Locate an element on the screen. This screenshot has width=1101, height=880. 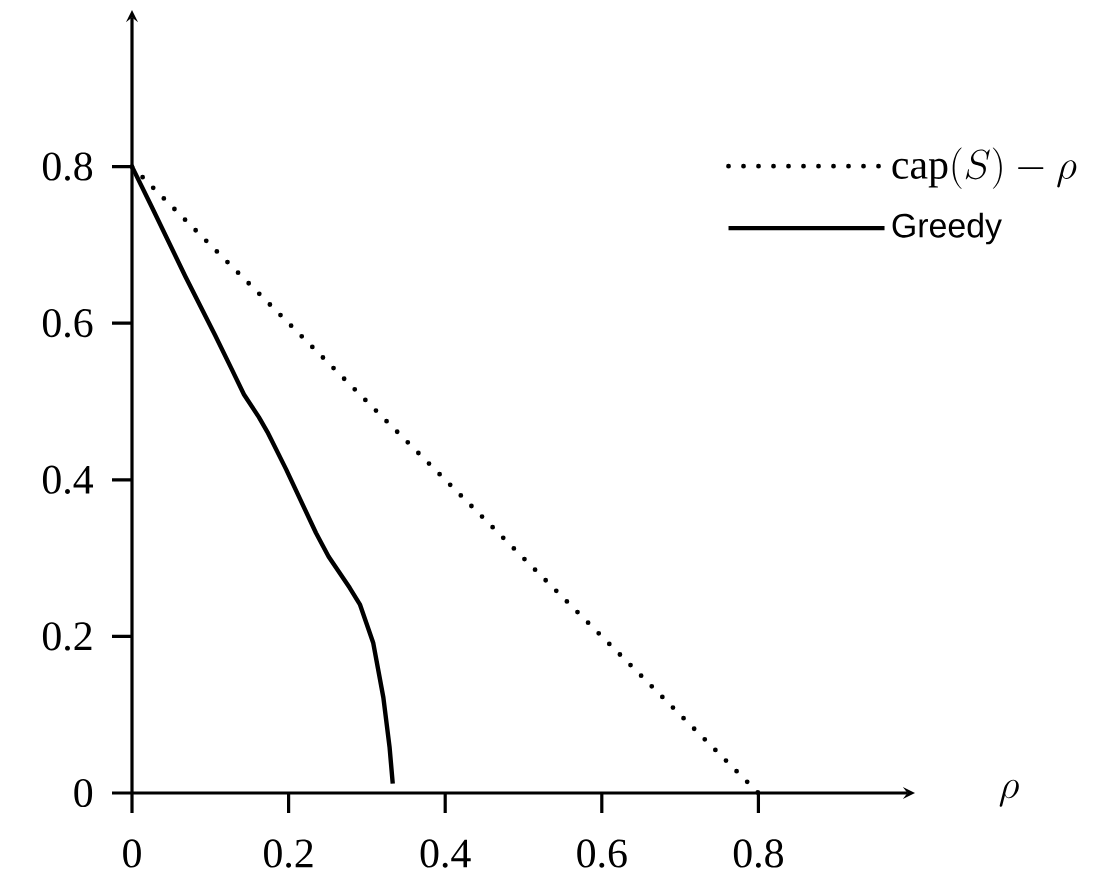
x-tick-label: 0.6 is located at coordinates (602, 853).